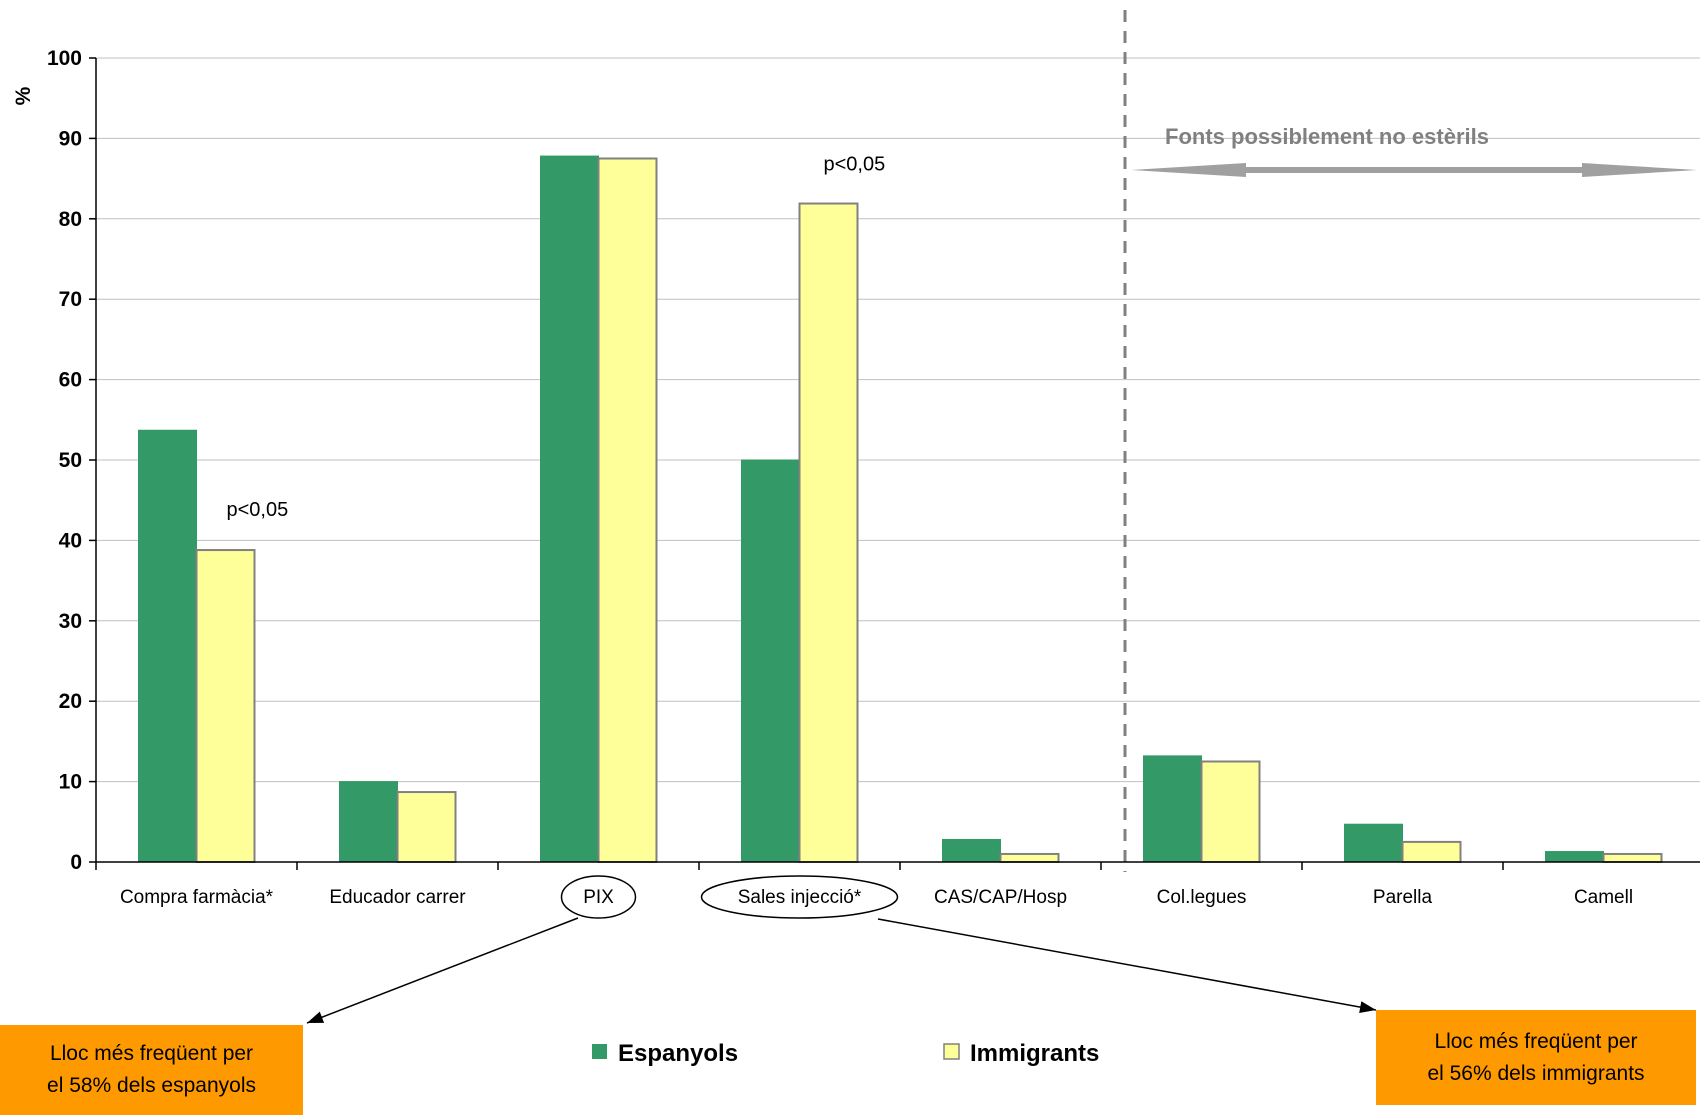 The height and width of the screenshot is (1115, 1700). Describe the element at coordinates (1639, 170) in the screenshot. I see `region-arrow-right-head` at that location.